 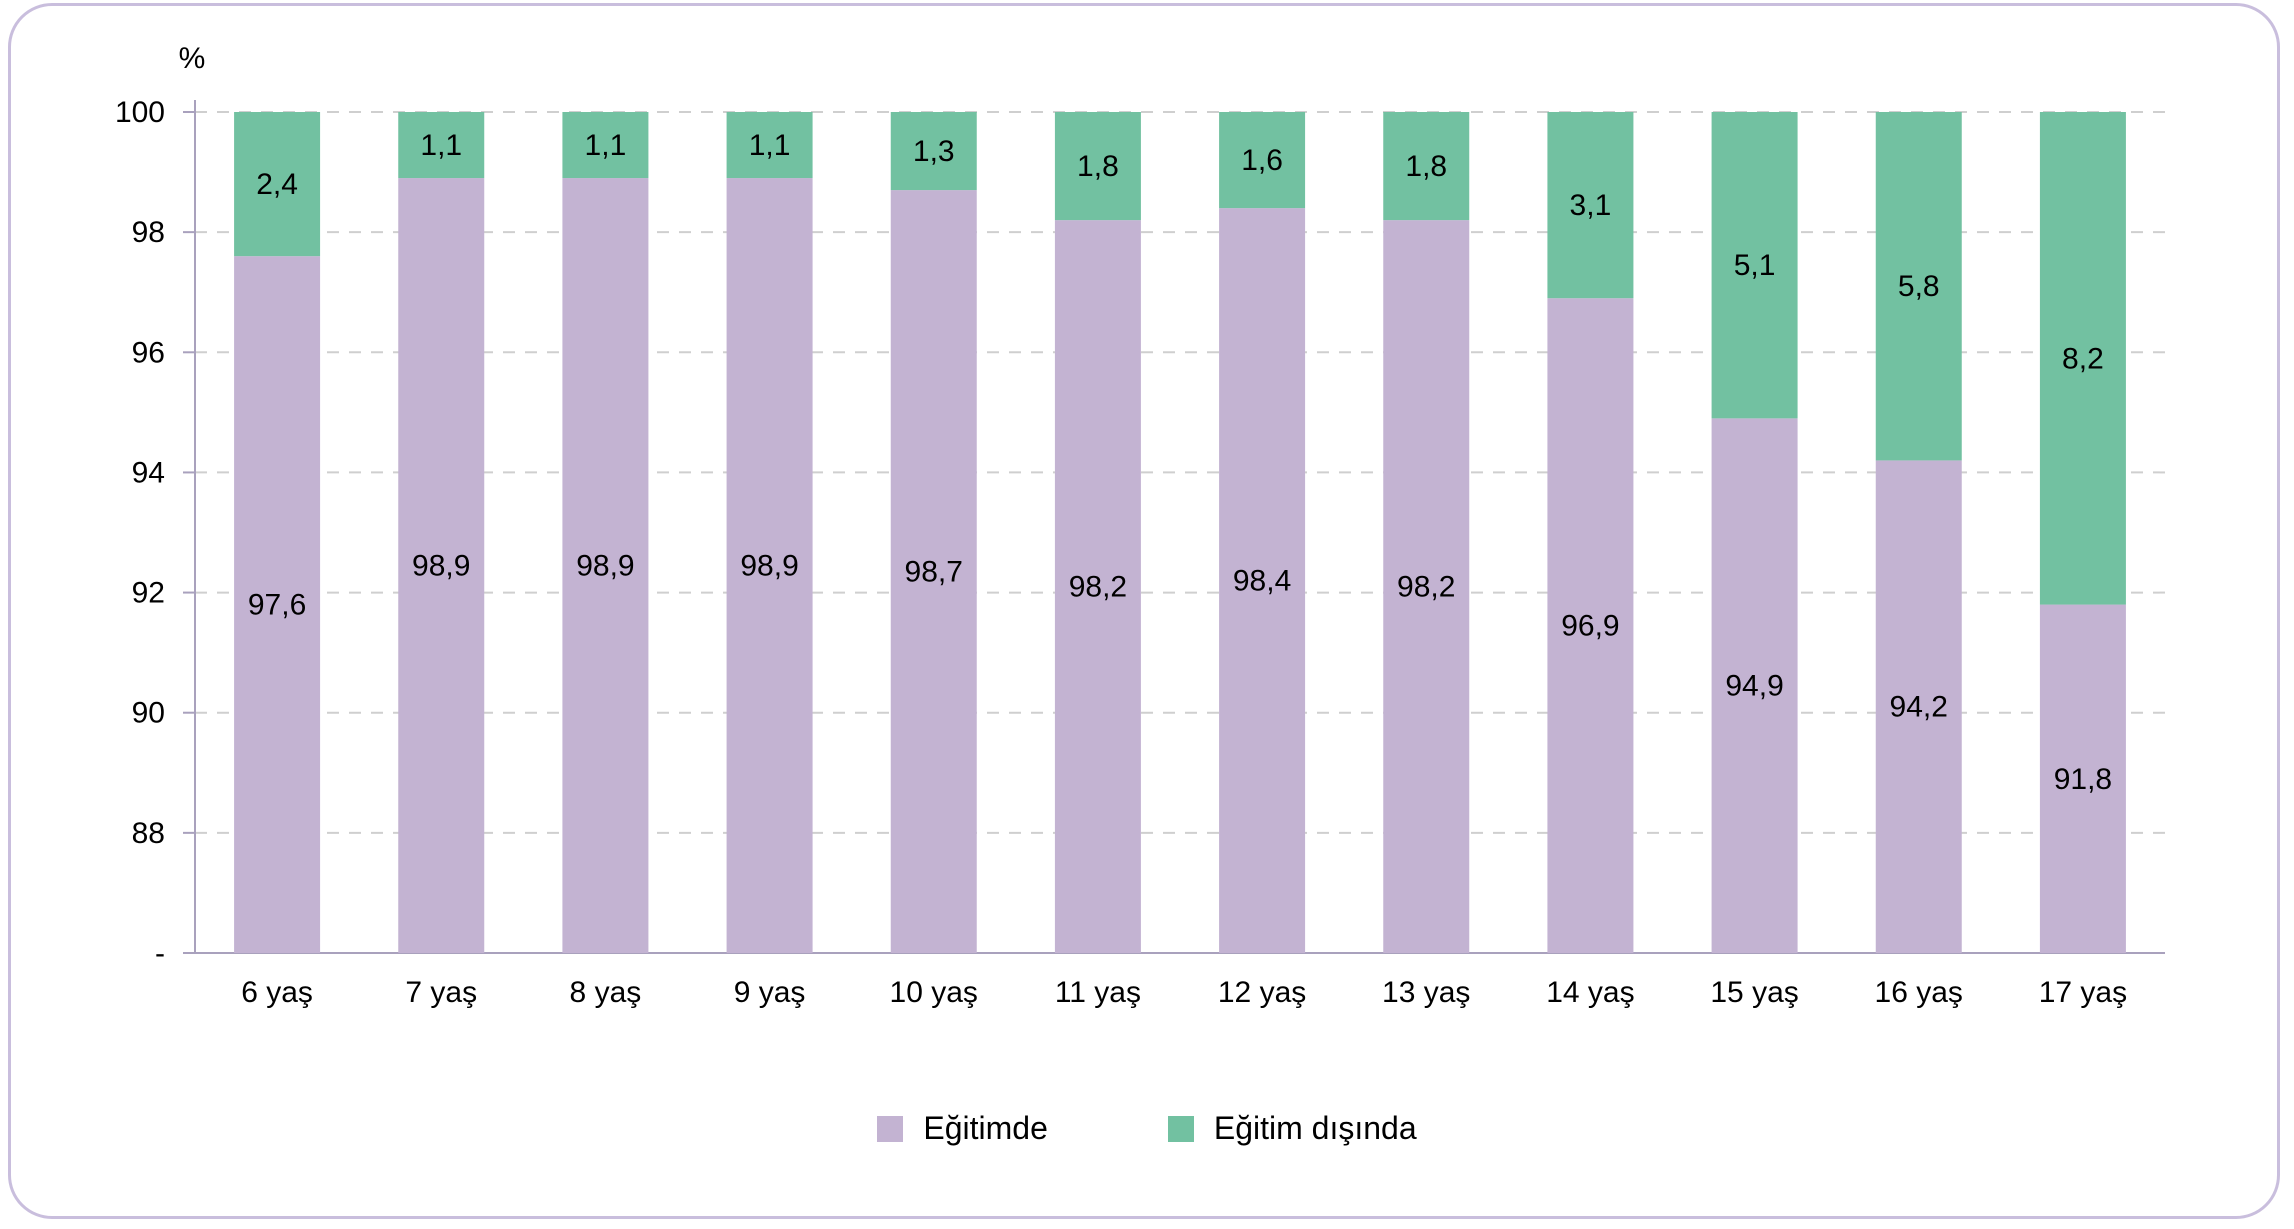 What do you see at coordinates (1180, 1128) in the screenshot?
I see `legend-swatch-egitim-disinda` at bounding box center [1180, 1128].